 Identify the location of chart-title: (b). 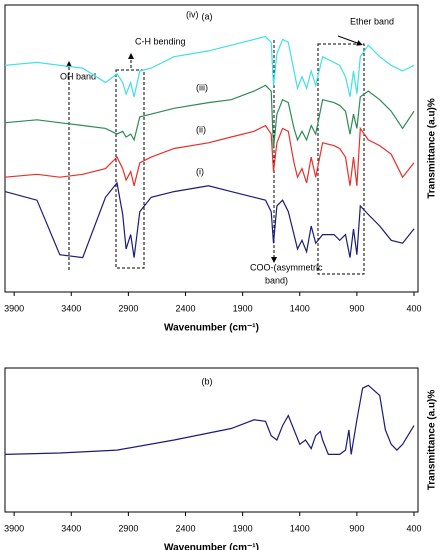
(207, 381).